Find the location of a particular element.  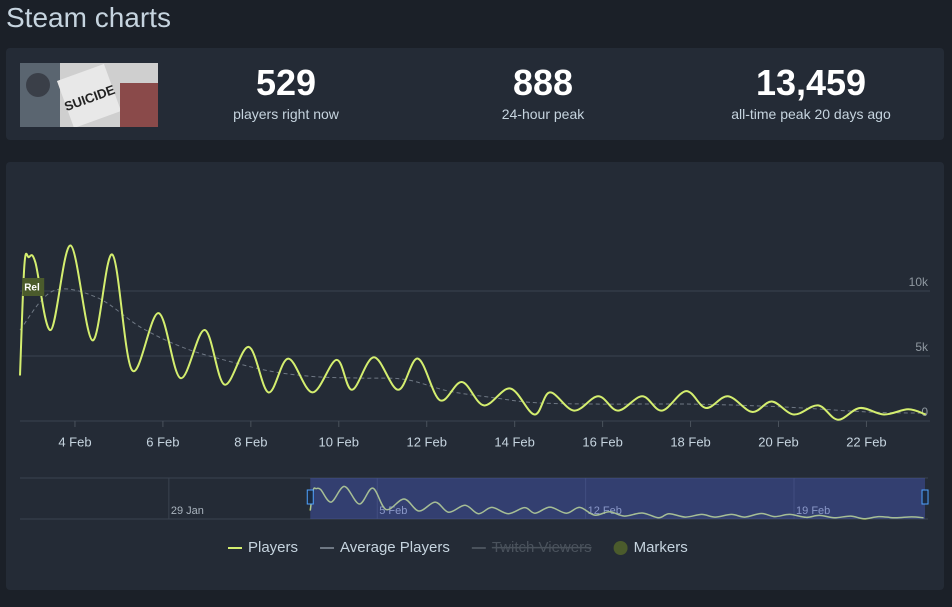

navigator-line is located at coordinates (616, 502).